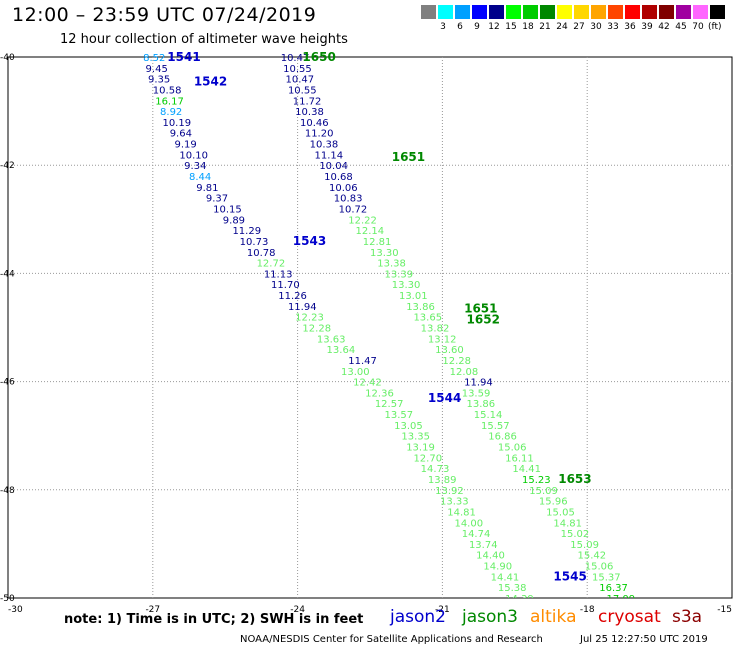  I want to click on wave-height-point: 17.09, so click(621, 599).